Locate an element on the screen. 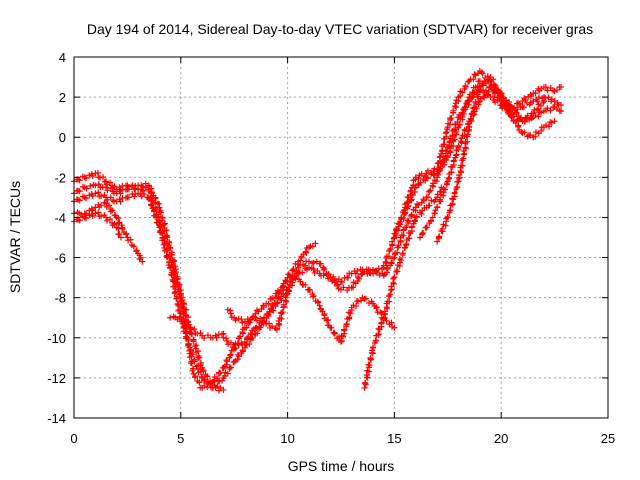  y-tick-label: -8 is located at coordinates (60, 298).